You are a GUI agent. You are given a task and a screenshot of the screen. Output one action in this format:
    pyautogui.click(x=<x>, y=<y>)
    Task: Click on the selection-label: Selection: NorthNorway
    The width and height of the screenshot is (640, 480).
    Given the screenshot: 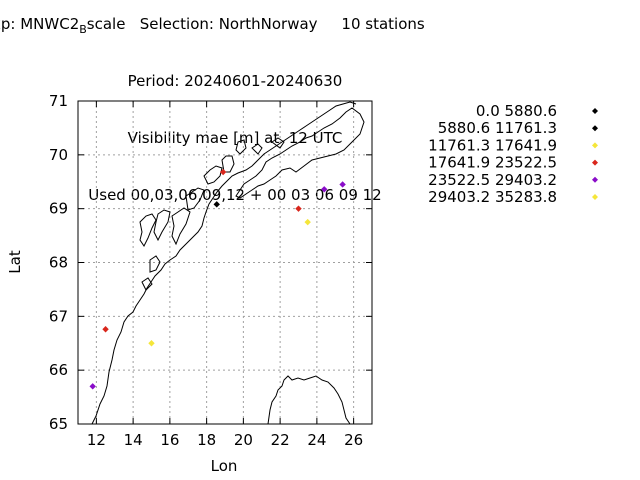 What is the action you would take?
    pyautogui.click(x=228, y=24)
    